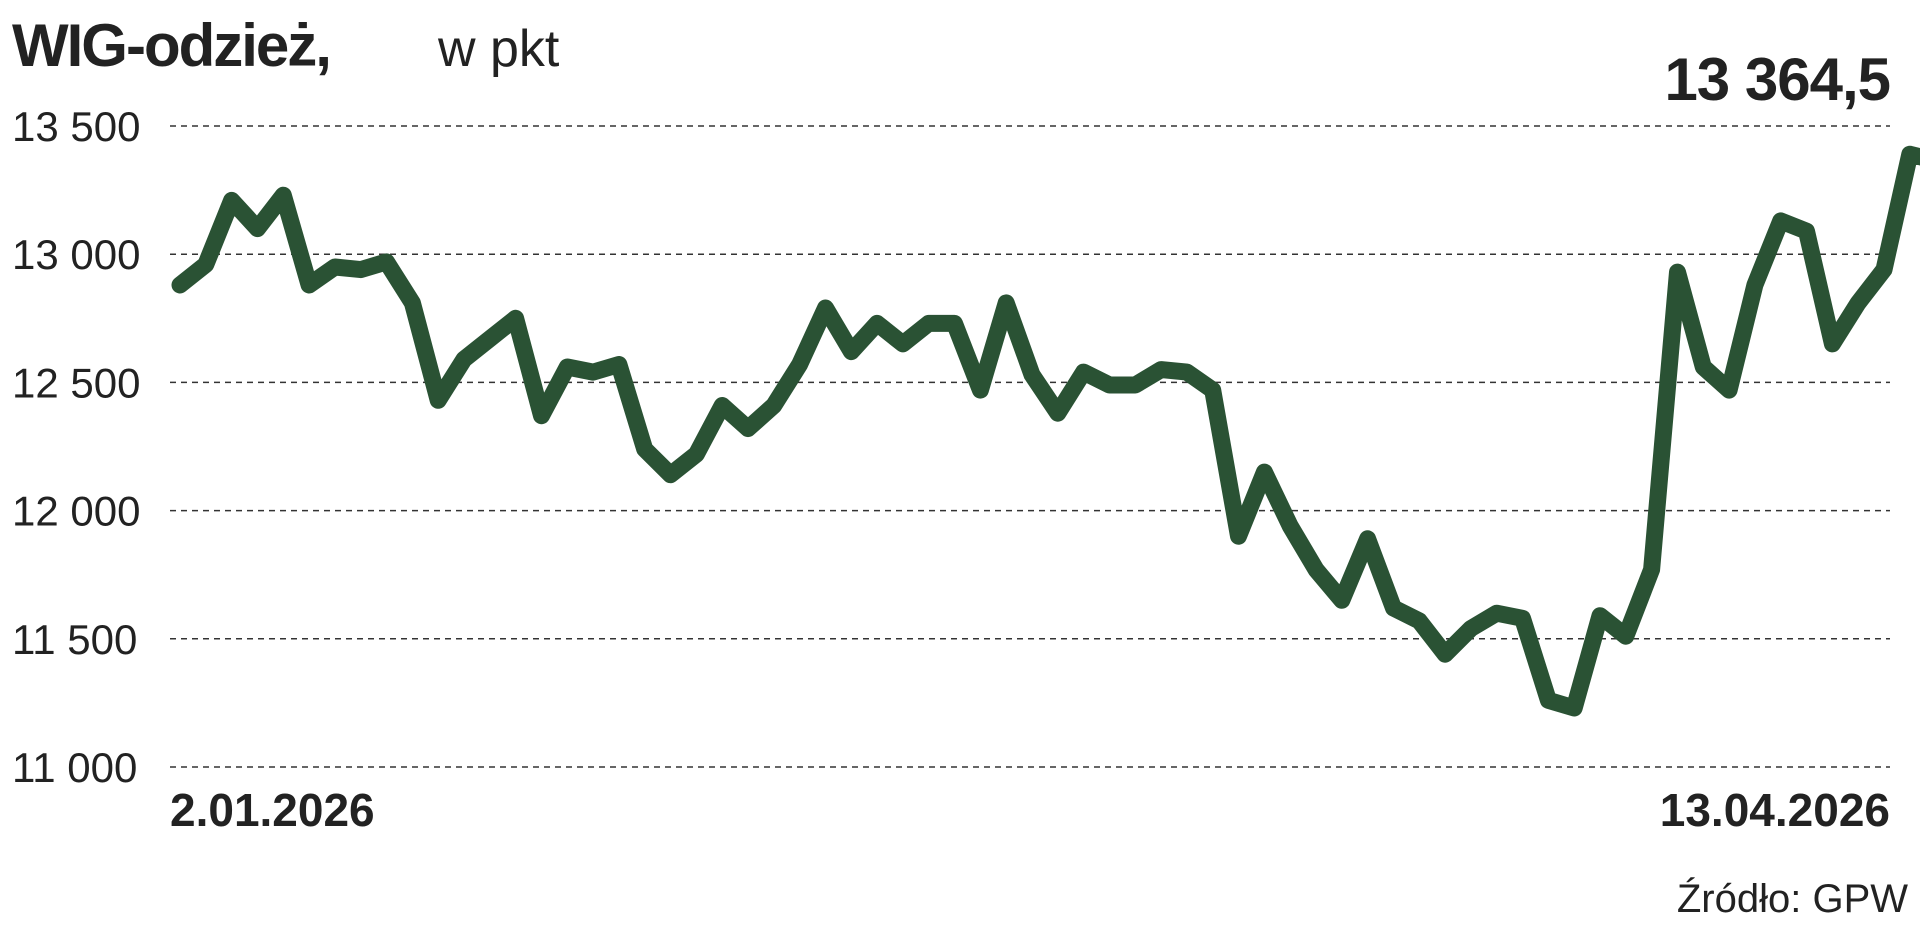 The image size is (1920, 925). Describe the element at coordinates (1775, 810) in the screenshot. I see `x-tick-label: 13.04.2026` at that location.